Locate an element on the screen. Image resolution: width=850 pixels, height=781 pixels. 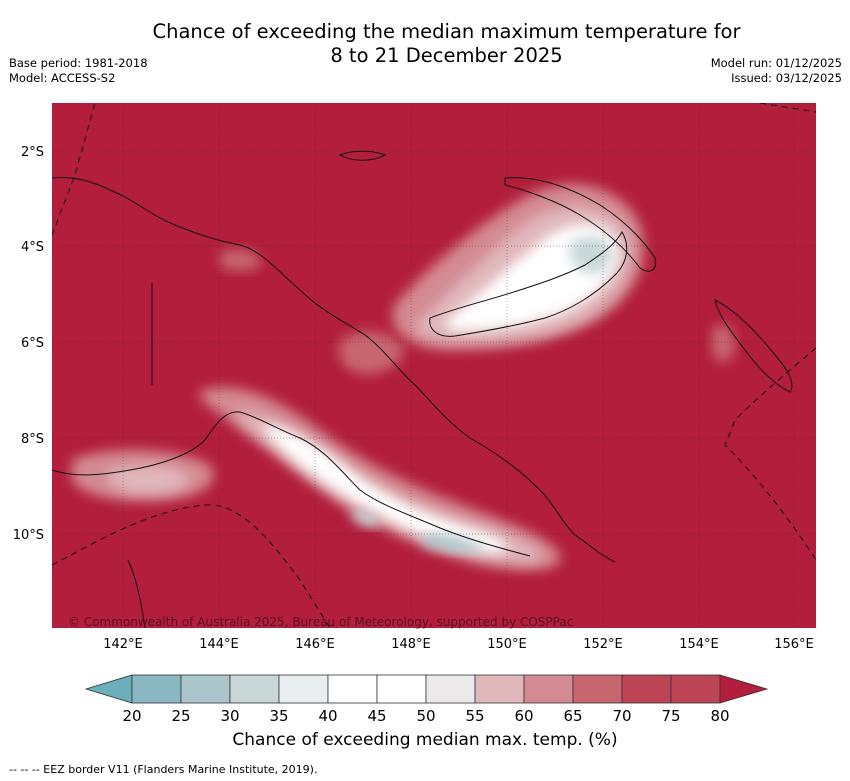
colorbar-tick-label: 35 is located at coordinates (278, 716).